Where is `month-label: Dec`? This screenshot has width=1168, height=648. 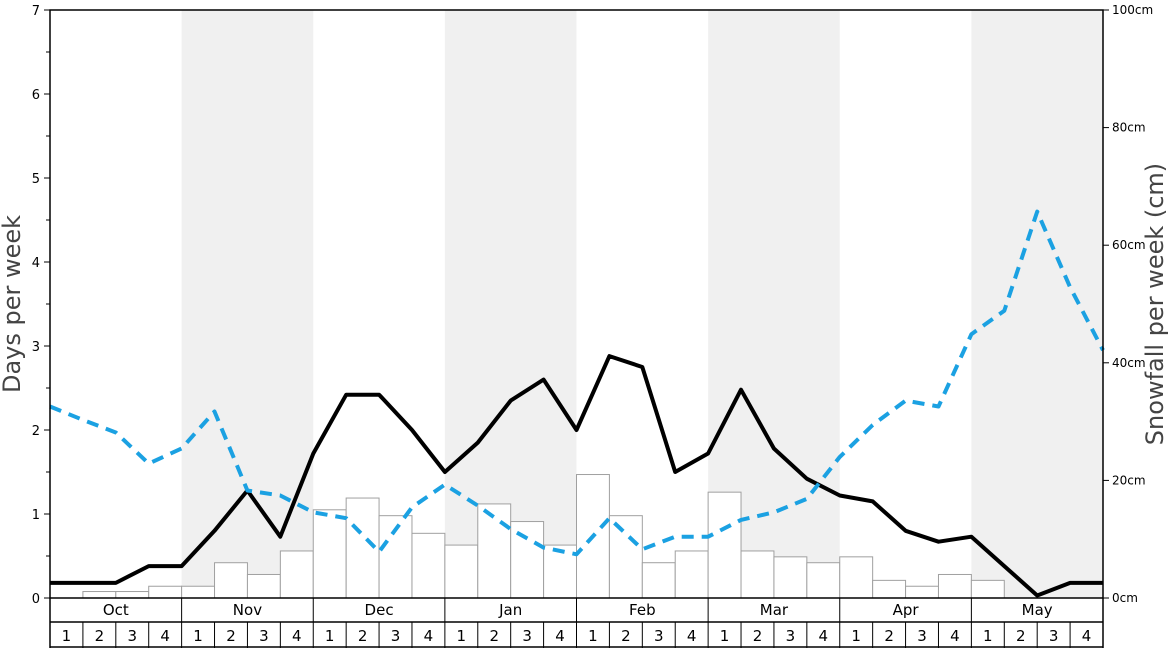
month-label: Dec is located at coordinates (379, 610).